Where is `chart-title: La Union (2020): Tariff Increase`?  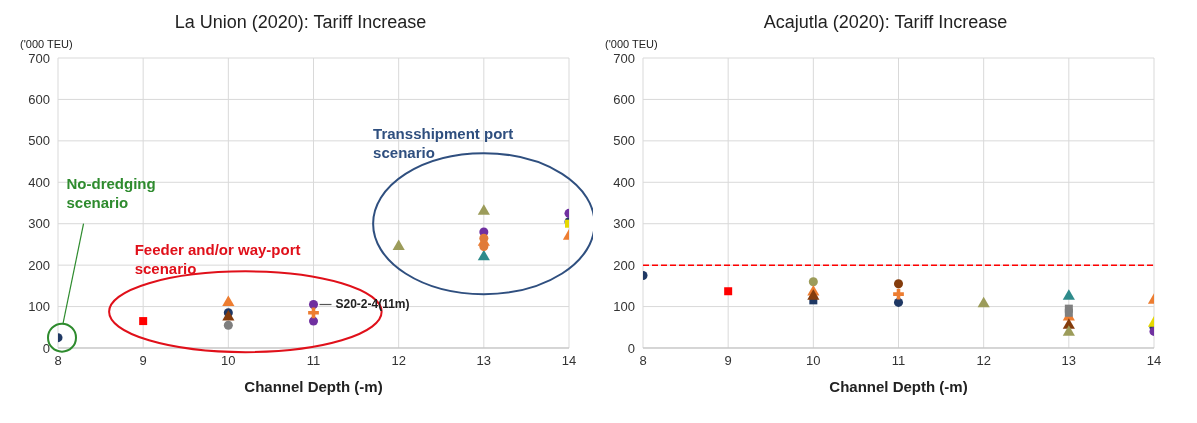 chart-title: La Union (2020): Tariff Increase is located at coordinates (300, 22).